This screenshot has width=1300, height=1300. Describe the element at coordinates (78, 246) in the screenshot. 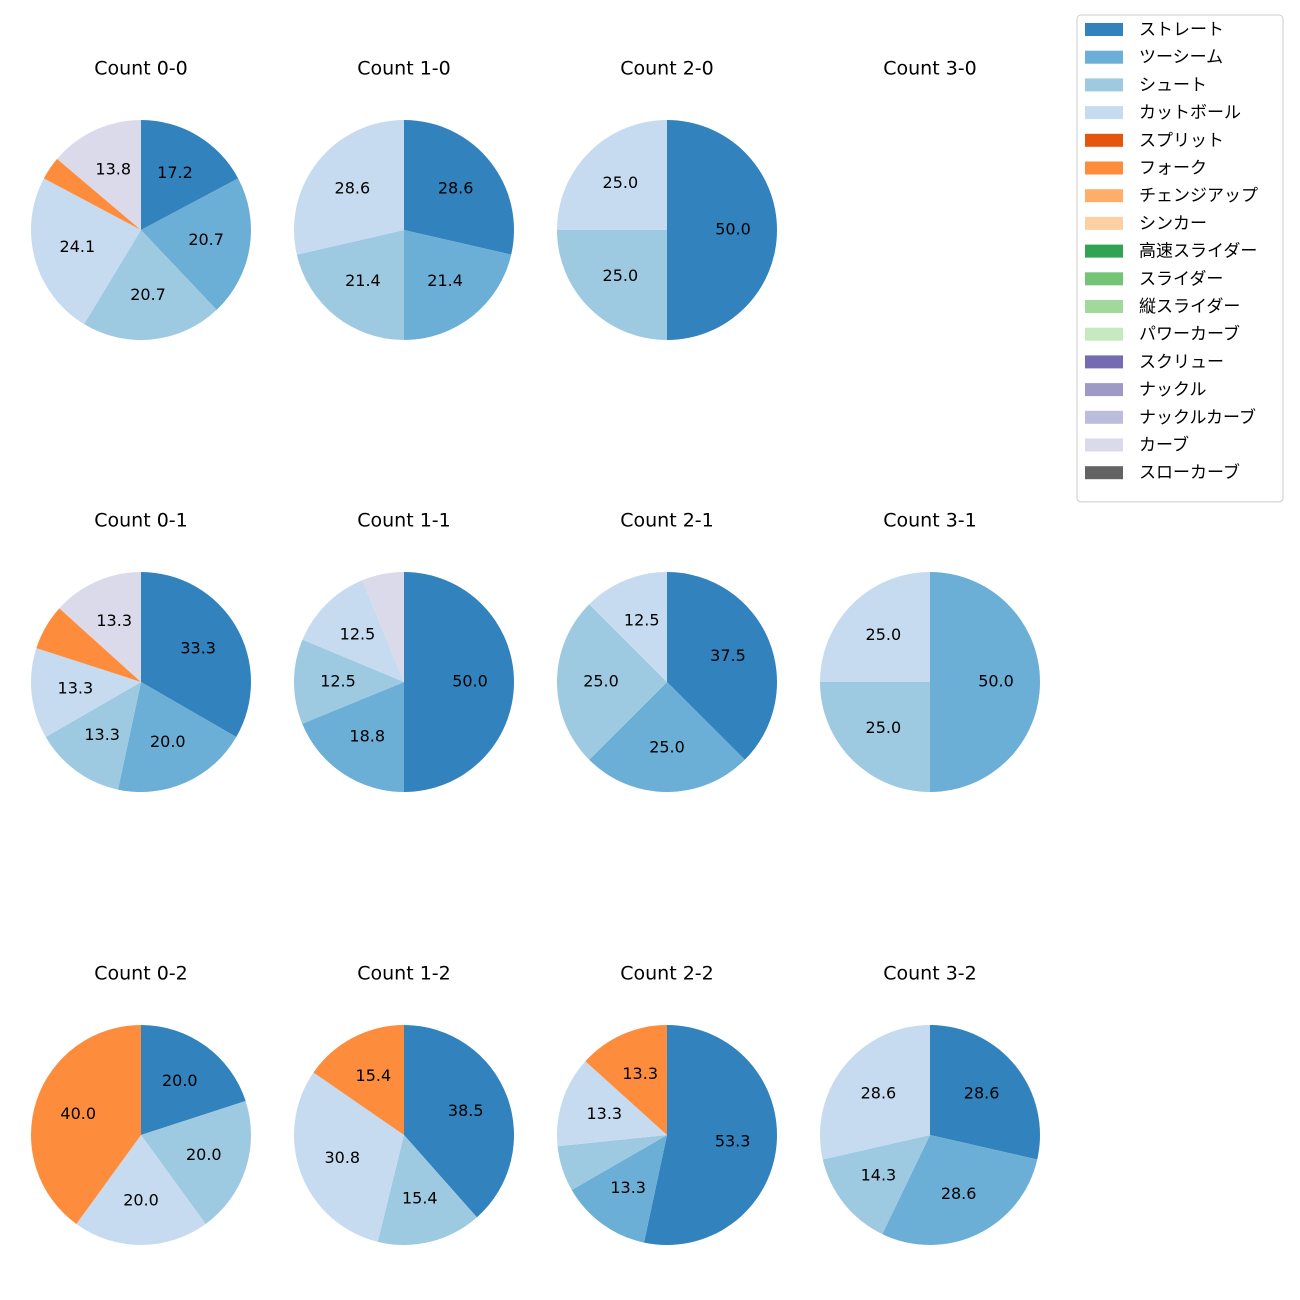

I see `pie-slice-label: 24.1` at that location.